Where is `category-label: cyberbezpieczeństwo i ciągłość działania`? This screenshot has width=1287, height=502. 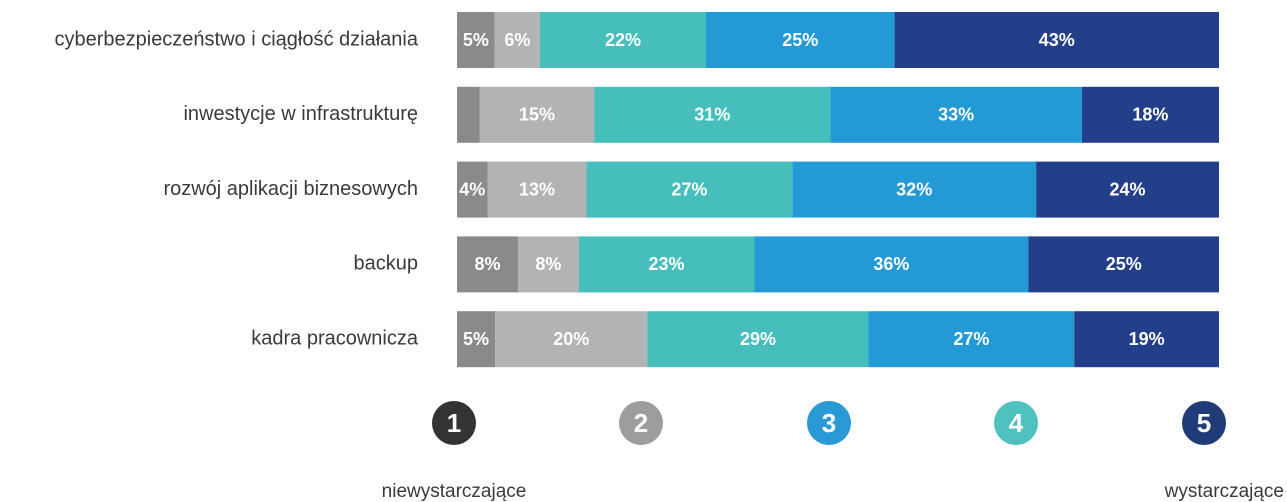 category-label: cyberbezpieczeństwo i ciągłość działania is located at coordinates (236, 39).